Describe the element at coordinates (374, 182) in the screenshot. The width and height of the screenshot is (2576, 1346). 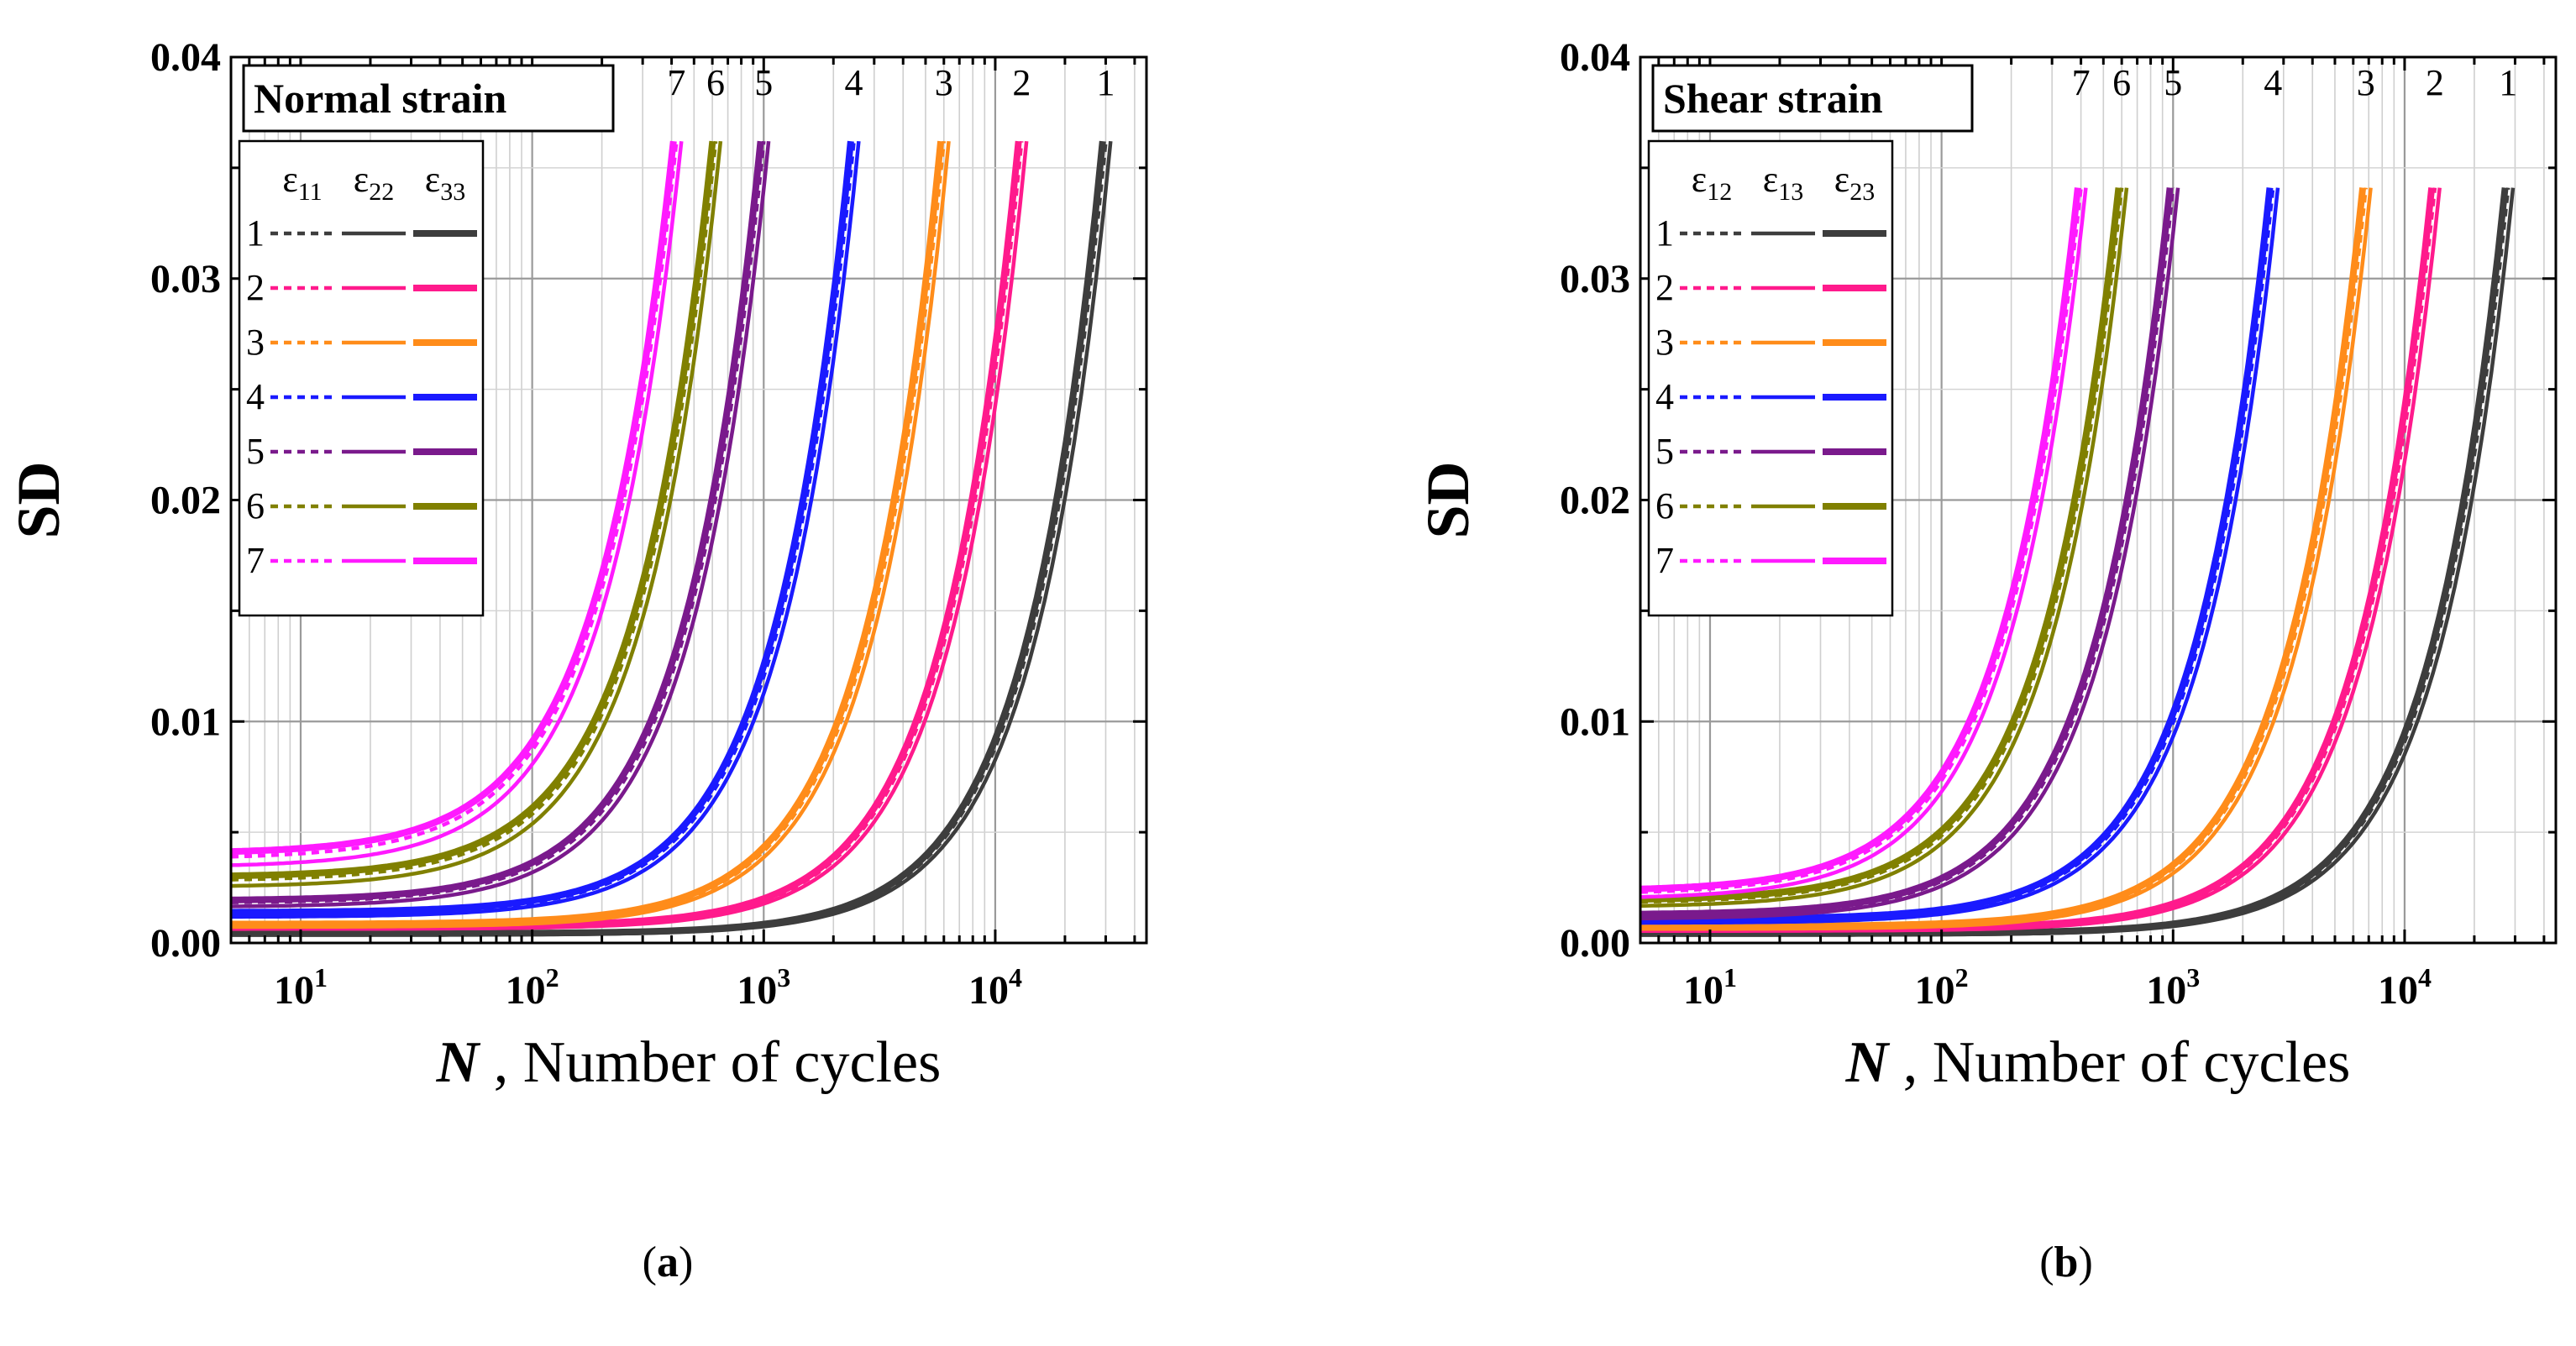
I see `legend-column-header: ε22` at that location.